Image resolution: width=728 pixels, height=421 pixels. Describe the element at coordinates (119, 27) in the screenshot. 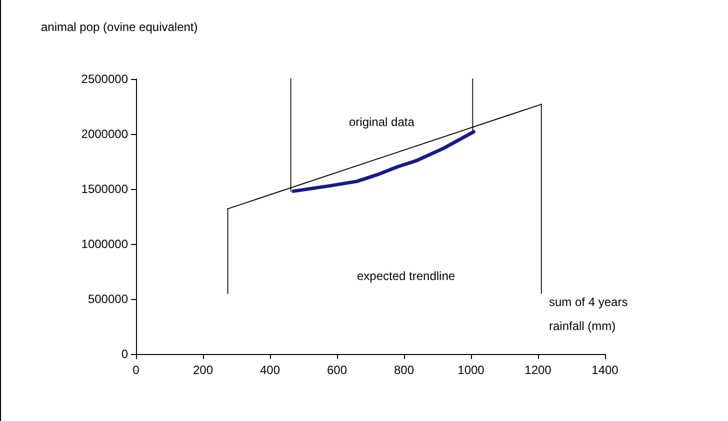

I see `y-axis-title: animal pop (ovine equivalent)` at that location.